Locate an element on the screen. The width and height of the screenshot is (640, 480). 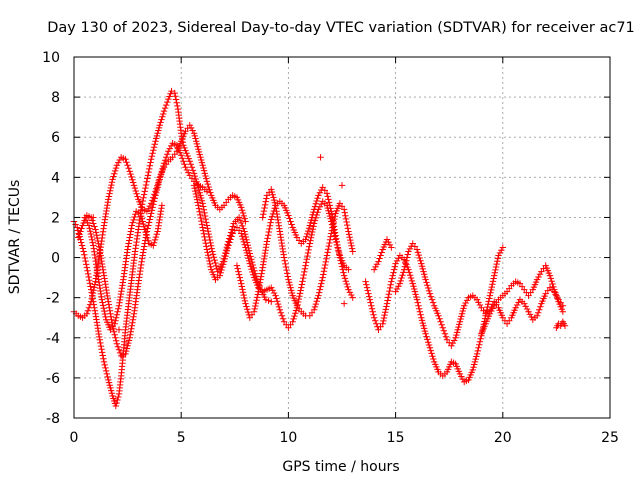
x-tick-label: 15 is located at coordinates (396, 438).